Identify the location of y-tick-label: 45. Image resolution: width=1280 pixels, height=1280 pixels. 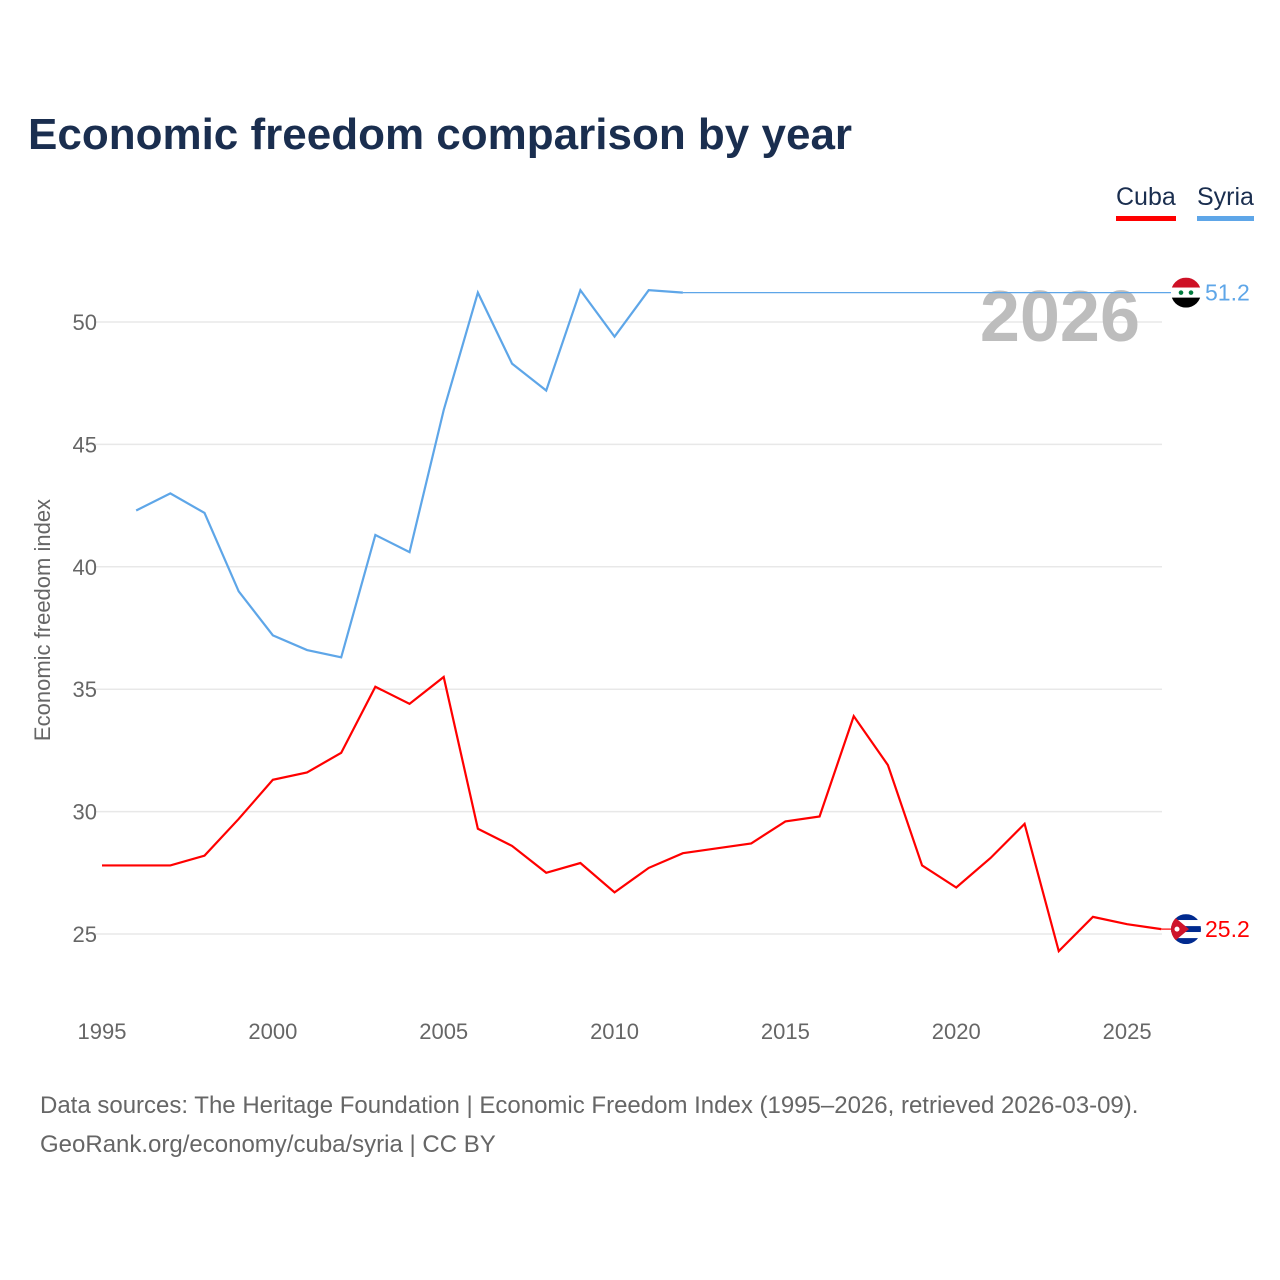
(85, 444).